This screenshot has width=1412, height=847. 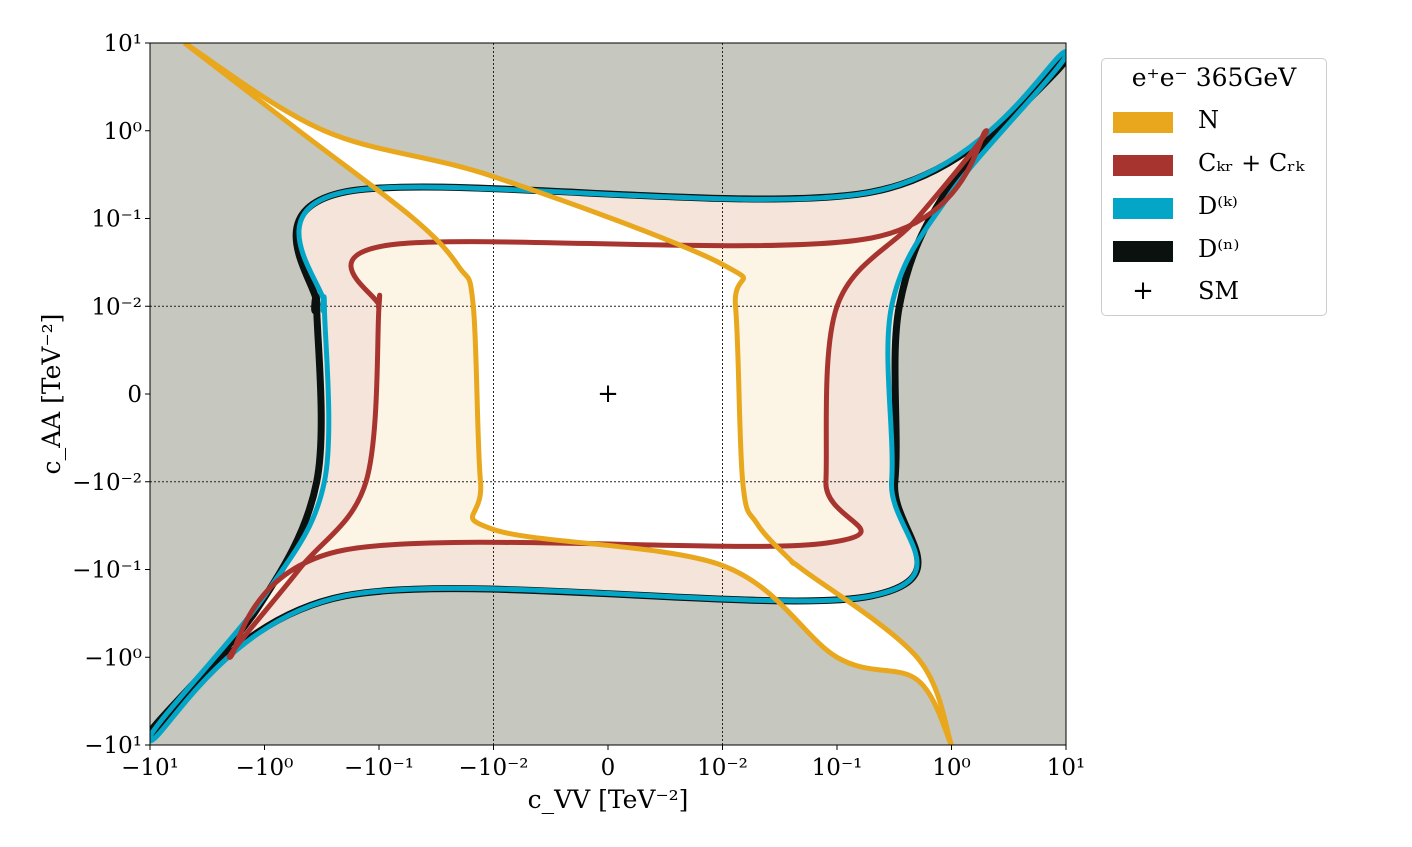 What do you see at coordinates (116, 307) in the screenshot?
I see `y-tick-label: 10⁻²` at bounding box center [116, 307].